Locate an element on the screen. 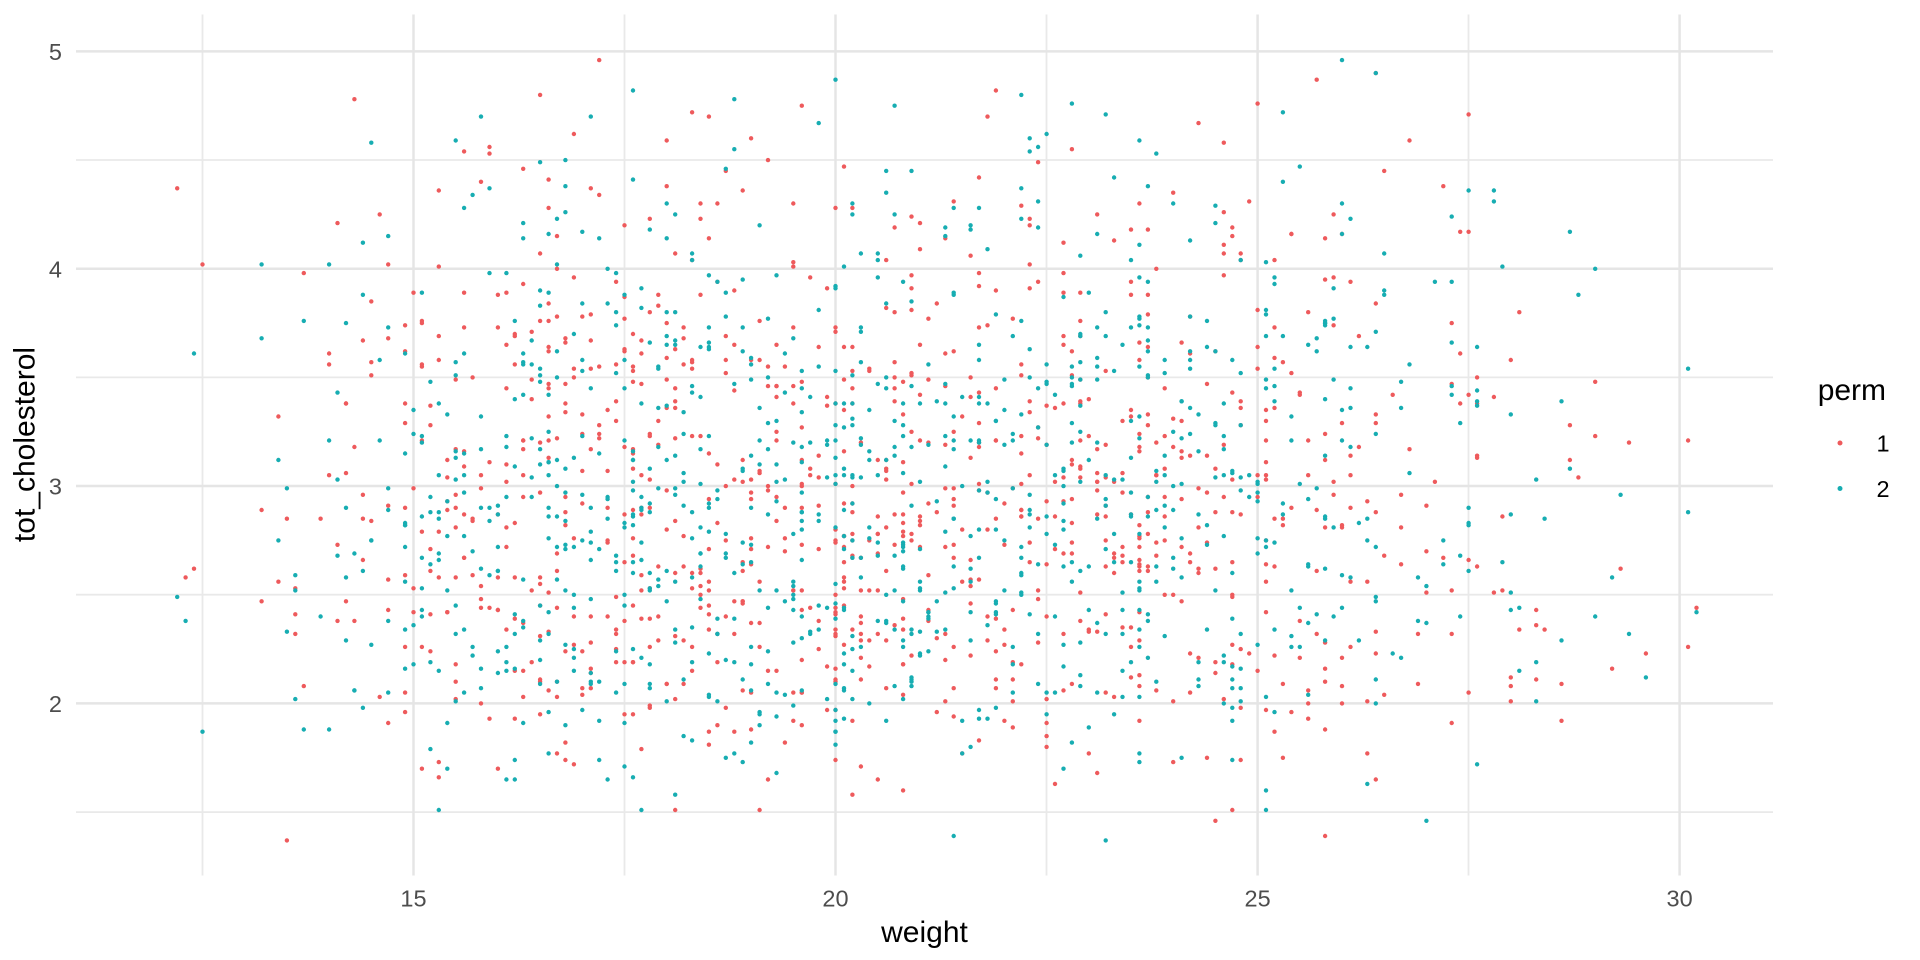 This screenshot has width=1920, height=960. svg-text: 20 is located at coordinates (835, 899).